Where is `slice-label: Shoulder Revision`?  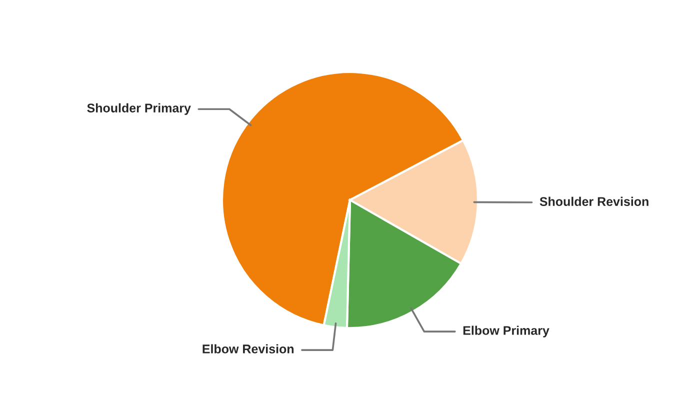 slice-label: Shoulder Revision is located at coordinates (594, 201).